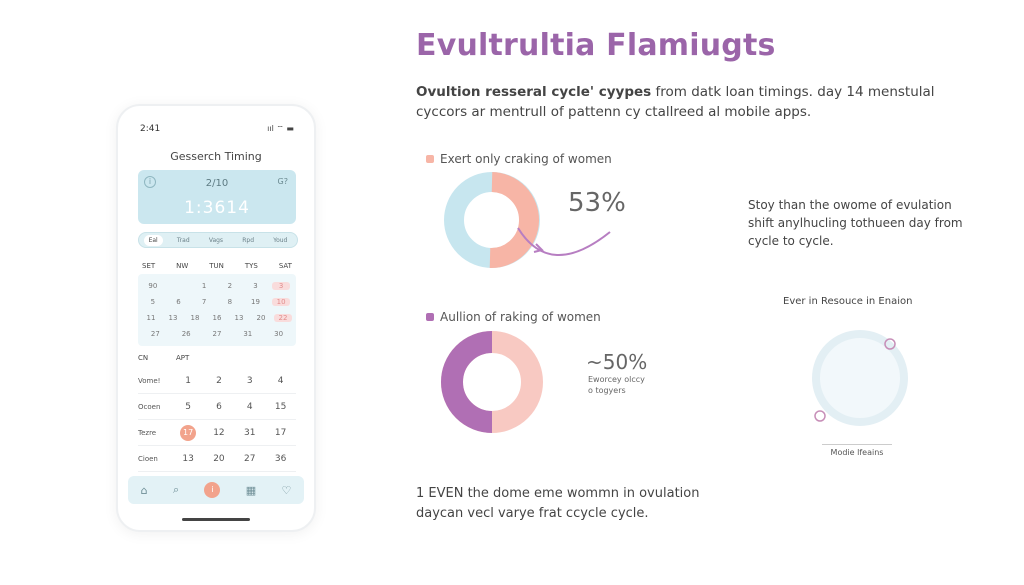 Image resolution: width=1024 pixels, height=585 pixels. I want to click on calendar-grid: 90 1 2 3 3 5 6 7 8 19 10 11 13, so click(217, 310).